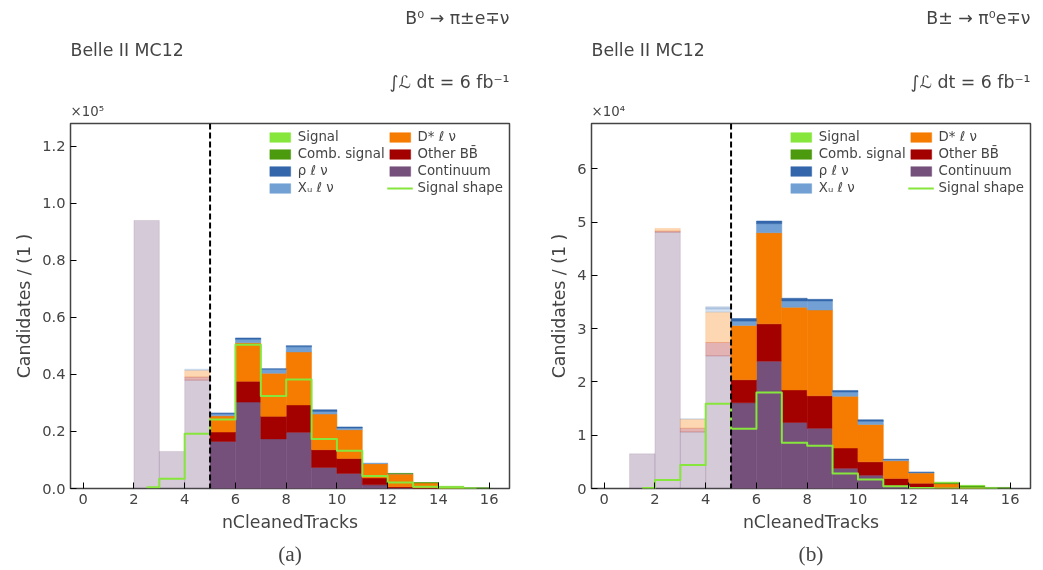  Describe the element at coordinates (54, 317) in the screenshot. I see `y-tick-label: 0.6` at that location.